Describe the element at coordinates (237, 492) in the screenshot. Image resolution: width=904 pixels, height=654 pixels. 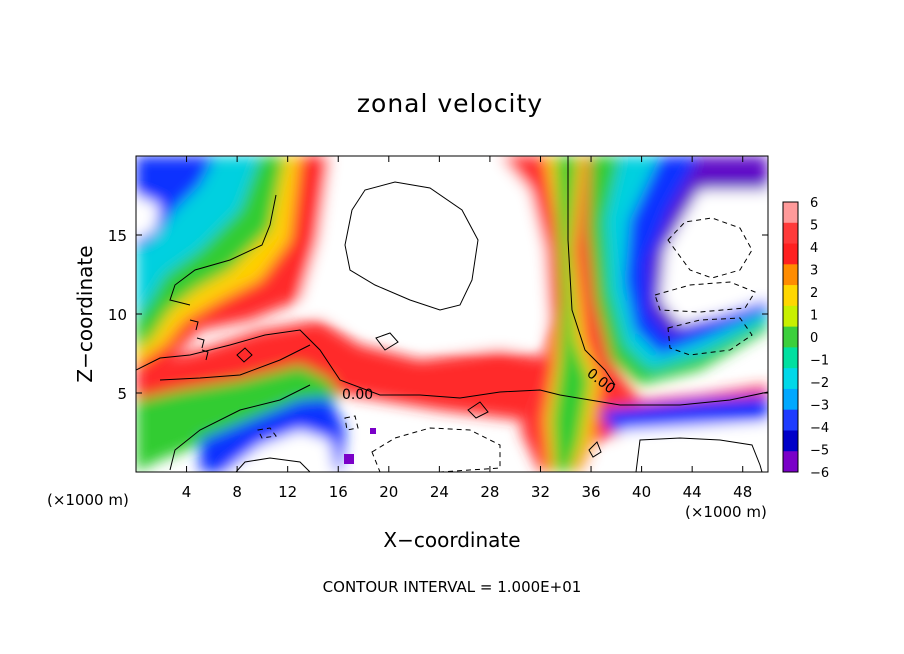
I see `x-tick-label: 8` at that location.